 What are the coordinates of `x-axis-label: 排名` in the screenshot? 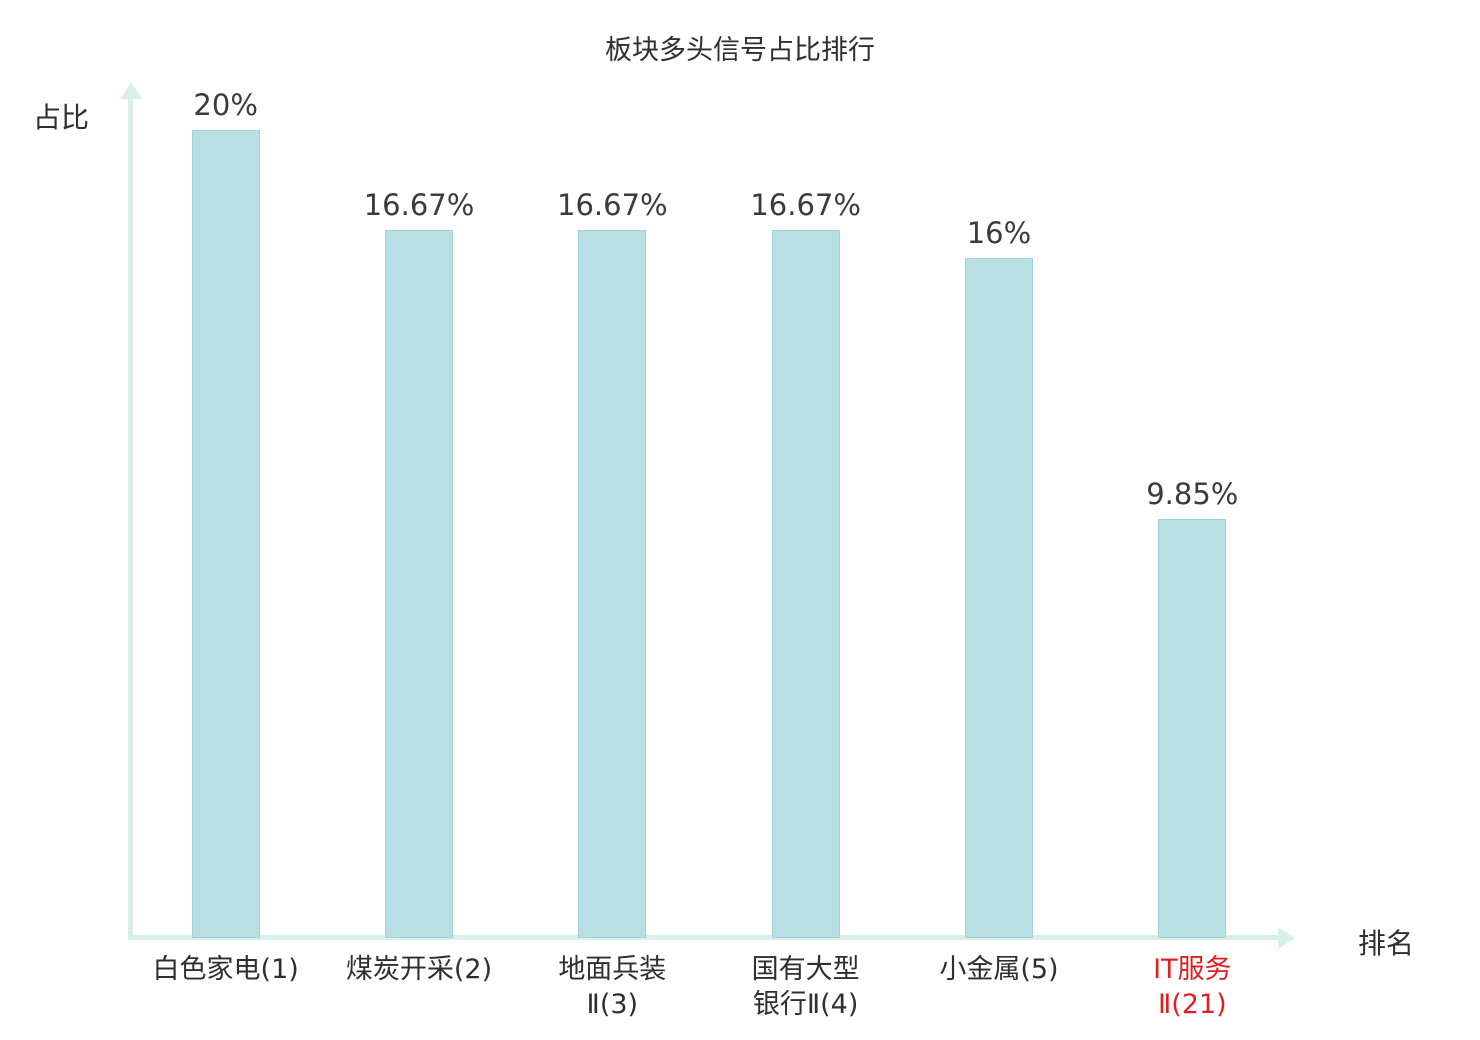 It's located at (1386, 943).